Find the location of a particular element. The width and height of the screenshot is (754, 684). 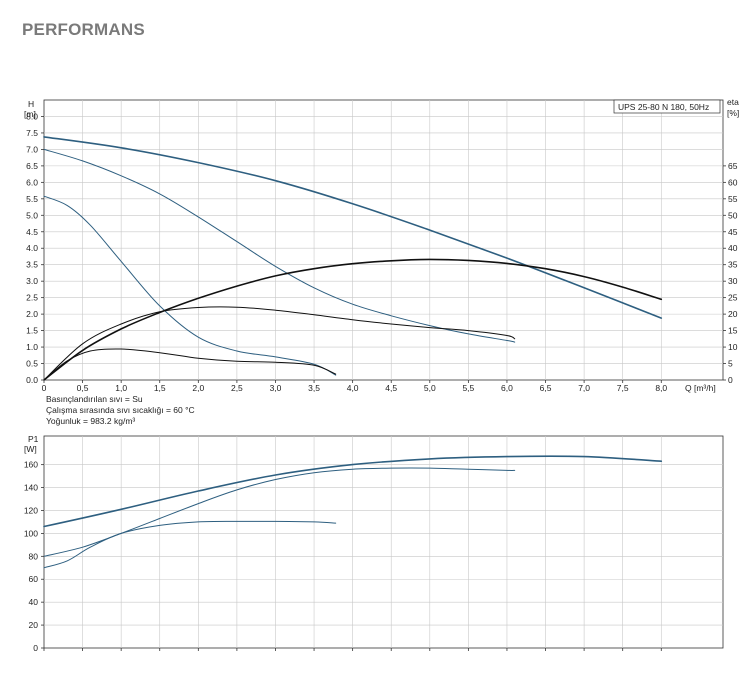

eta-tick-label: 15 is located at coordinates (733, 331).